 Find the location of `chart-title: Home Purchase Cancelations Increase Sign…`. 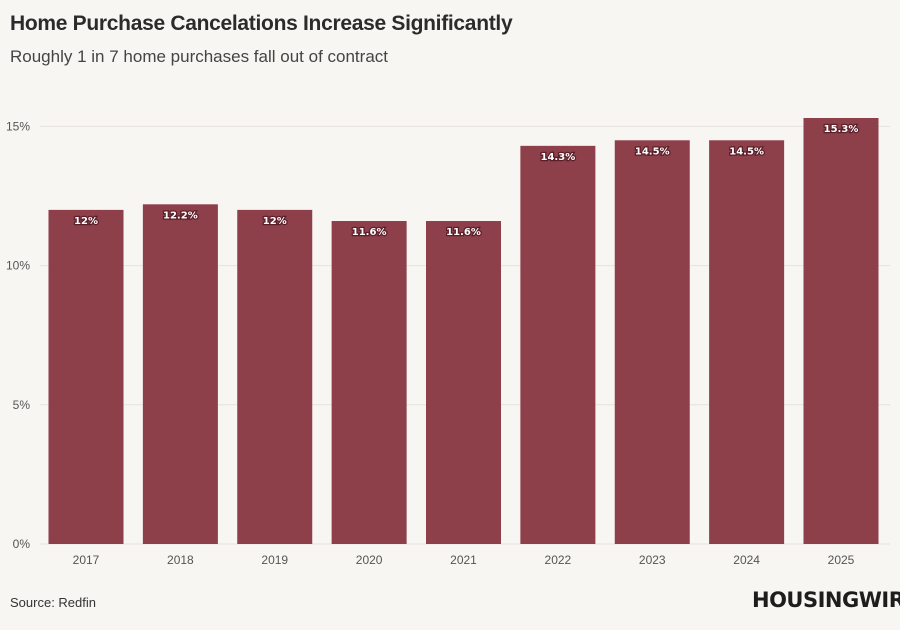

chart-title: Home Purchase Cancelations Increase Sign… is located at coordinates (261, 23).